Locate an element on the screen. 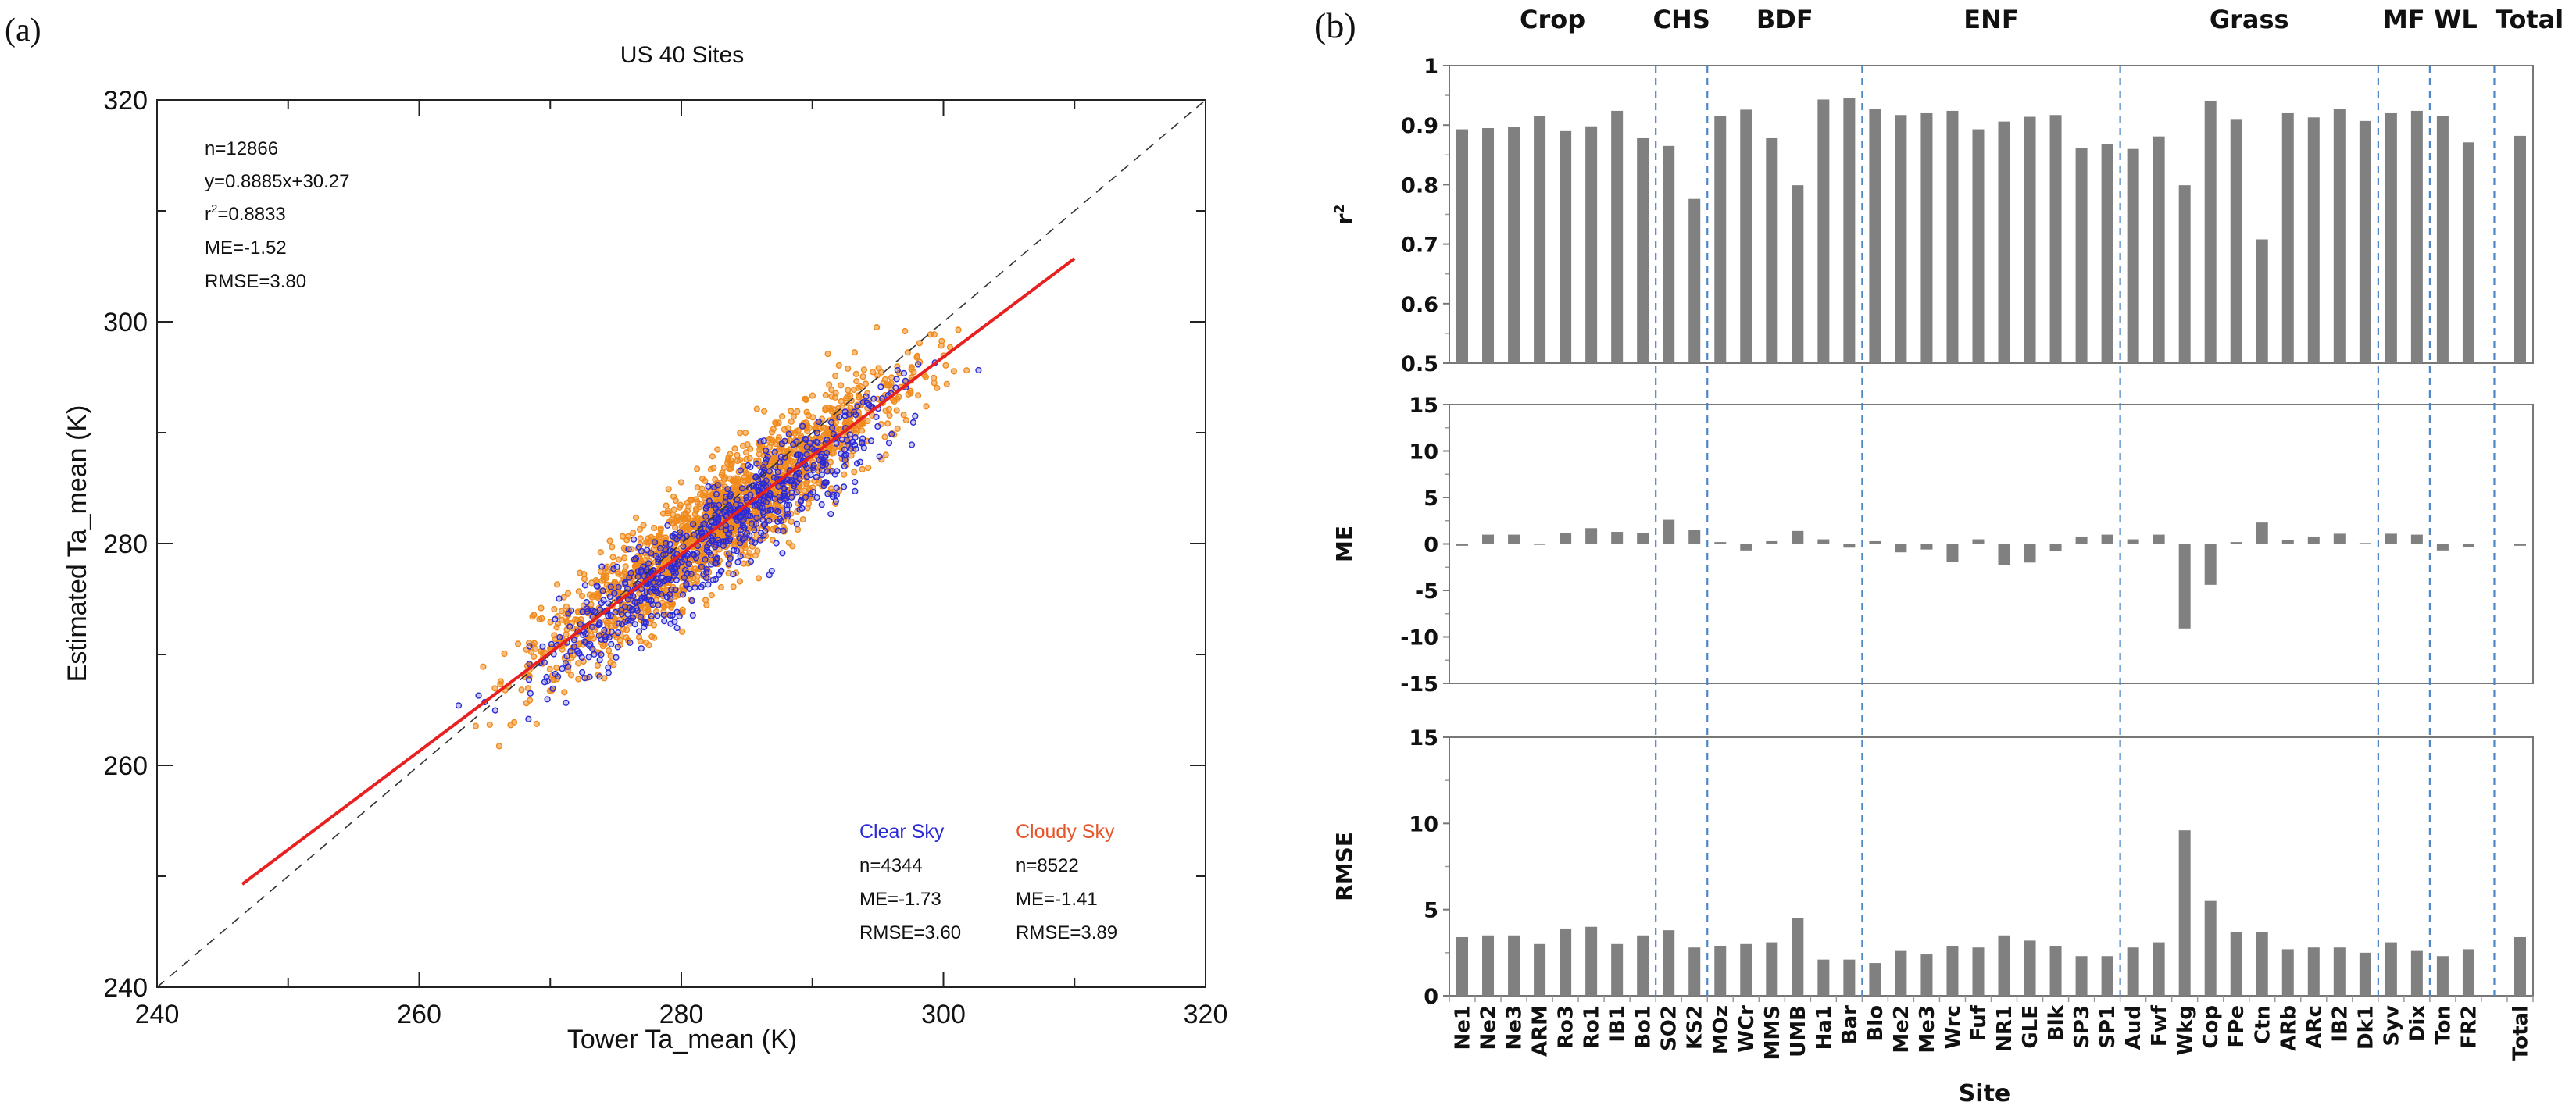 The image size is (2576, 1109). bar-MOz is located at coordinates (1721, 543).